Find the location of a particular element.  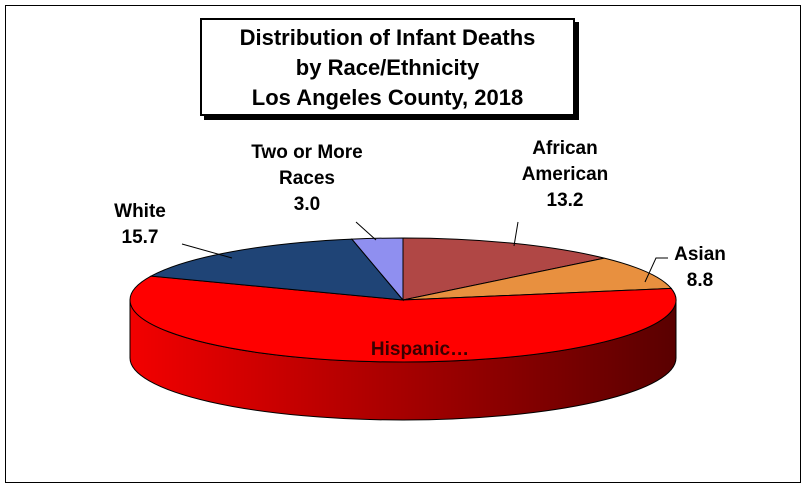

value-label: 8.8 is located at coordinates (700, 280).